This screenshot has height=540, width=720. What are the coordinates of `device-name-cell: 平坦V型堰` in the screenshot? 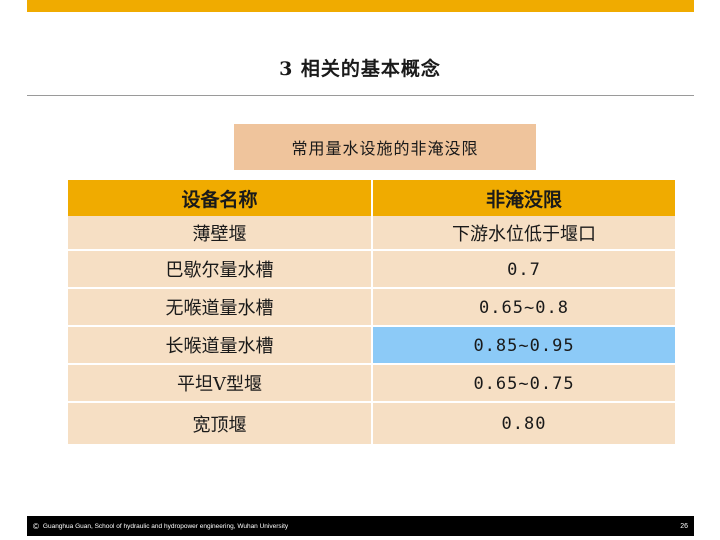 It's located at (220, 383).